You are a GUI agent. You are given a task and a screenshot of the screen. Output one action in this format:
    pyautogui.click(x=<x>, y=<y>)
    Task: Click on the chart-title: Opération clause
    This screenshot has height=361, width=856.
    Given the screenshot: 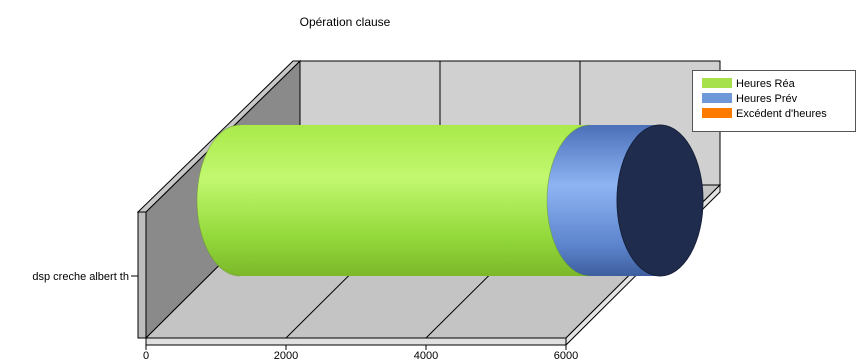 What is the action you would take?
    pyautogui.click(x=345, y=22)
    